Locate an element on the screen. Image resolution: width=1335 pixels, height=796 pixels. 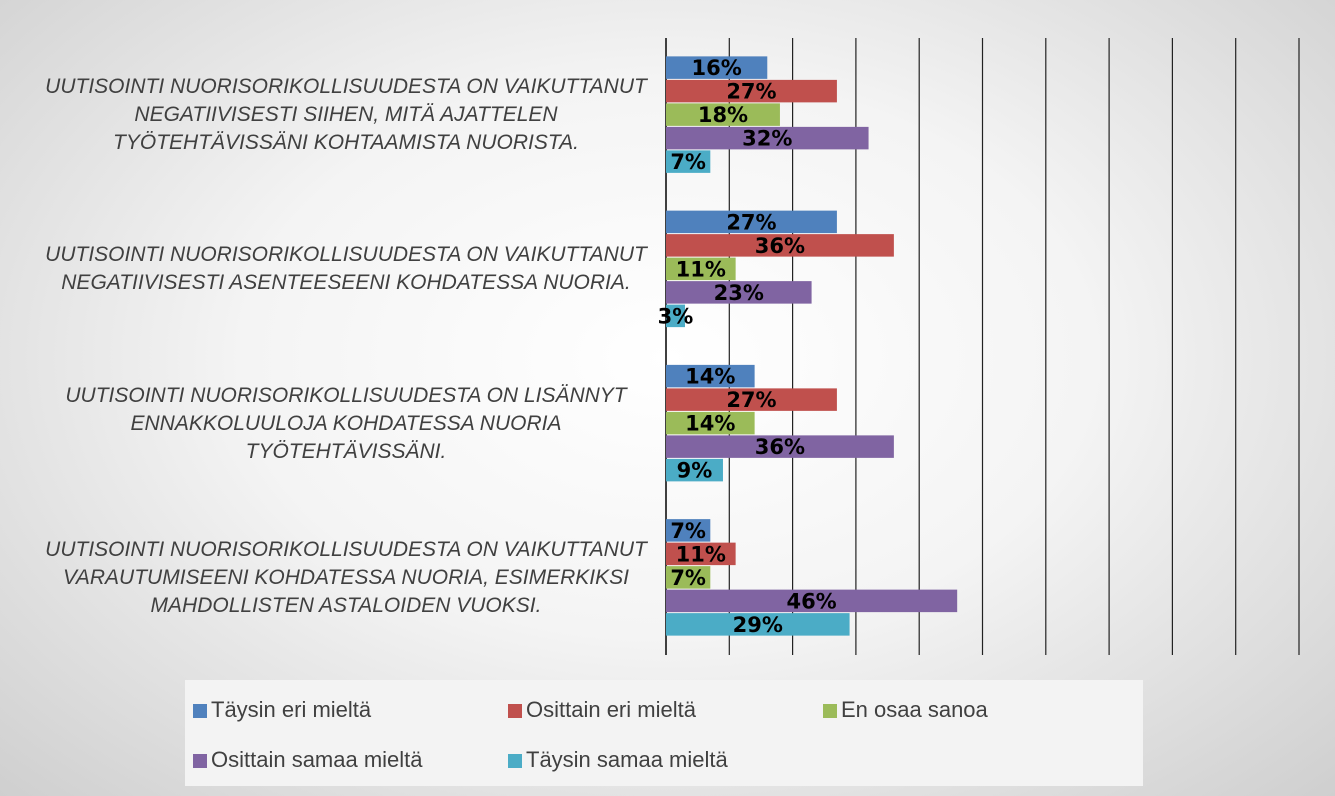
legend-box is located at coordinates (664, 733).